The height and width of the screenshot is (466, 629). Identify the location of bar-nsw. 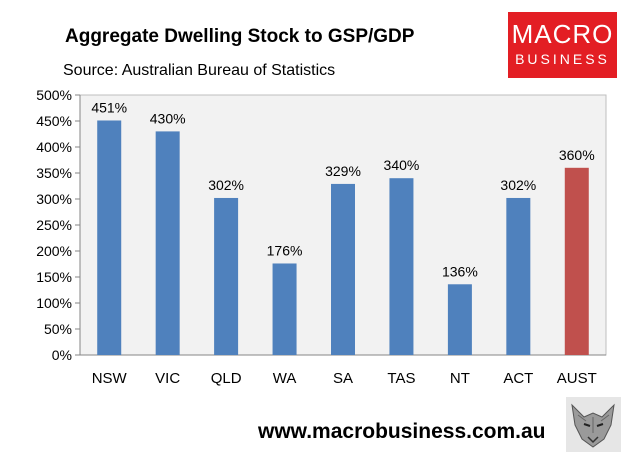
(109, 237).